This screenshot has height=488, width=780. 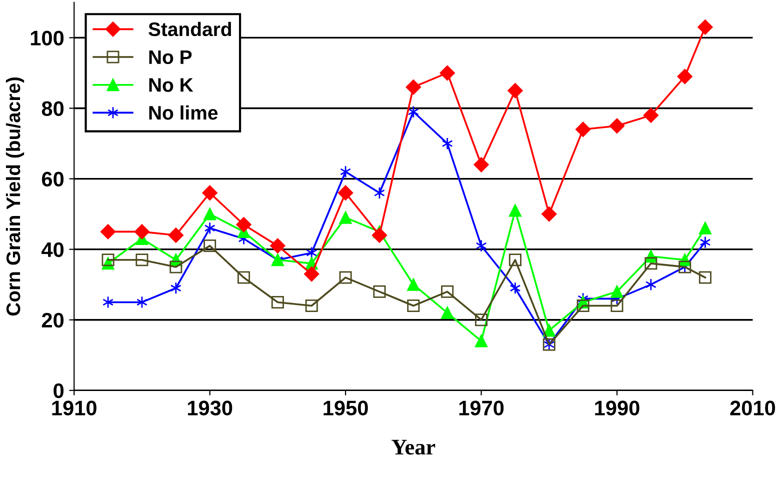 What do you see at coordinates (53, 108) in the screenshot?
I see `y-tick-label: 80` at bounding box center [53, 108].